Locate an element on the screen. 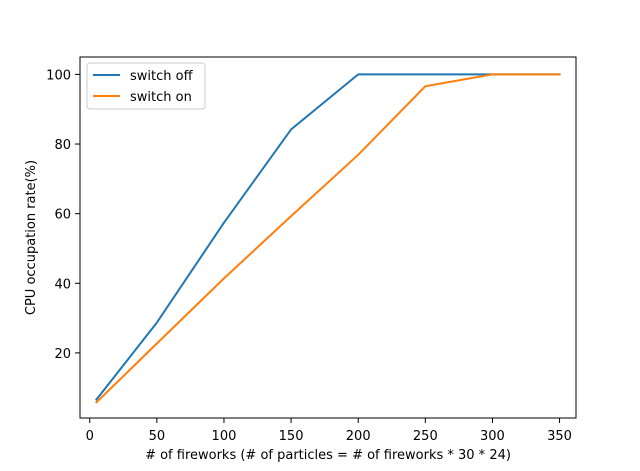 The image size is (640, 471). x-tick-label: 100 is located at coordinates (224, 436).